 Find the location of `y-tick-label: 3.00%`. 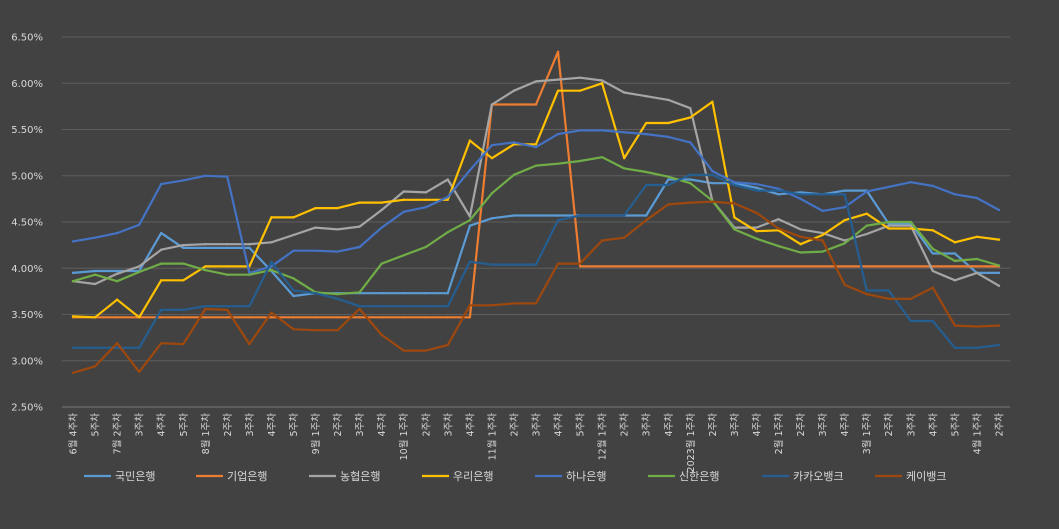

y-tick-label: 3.00% is located at coordinates (27, 361).